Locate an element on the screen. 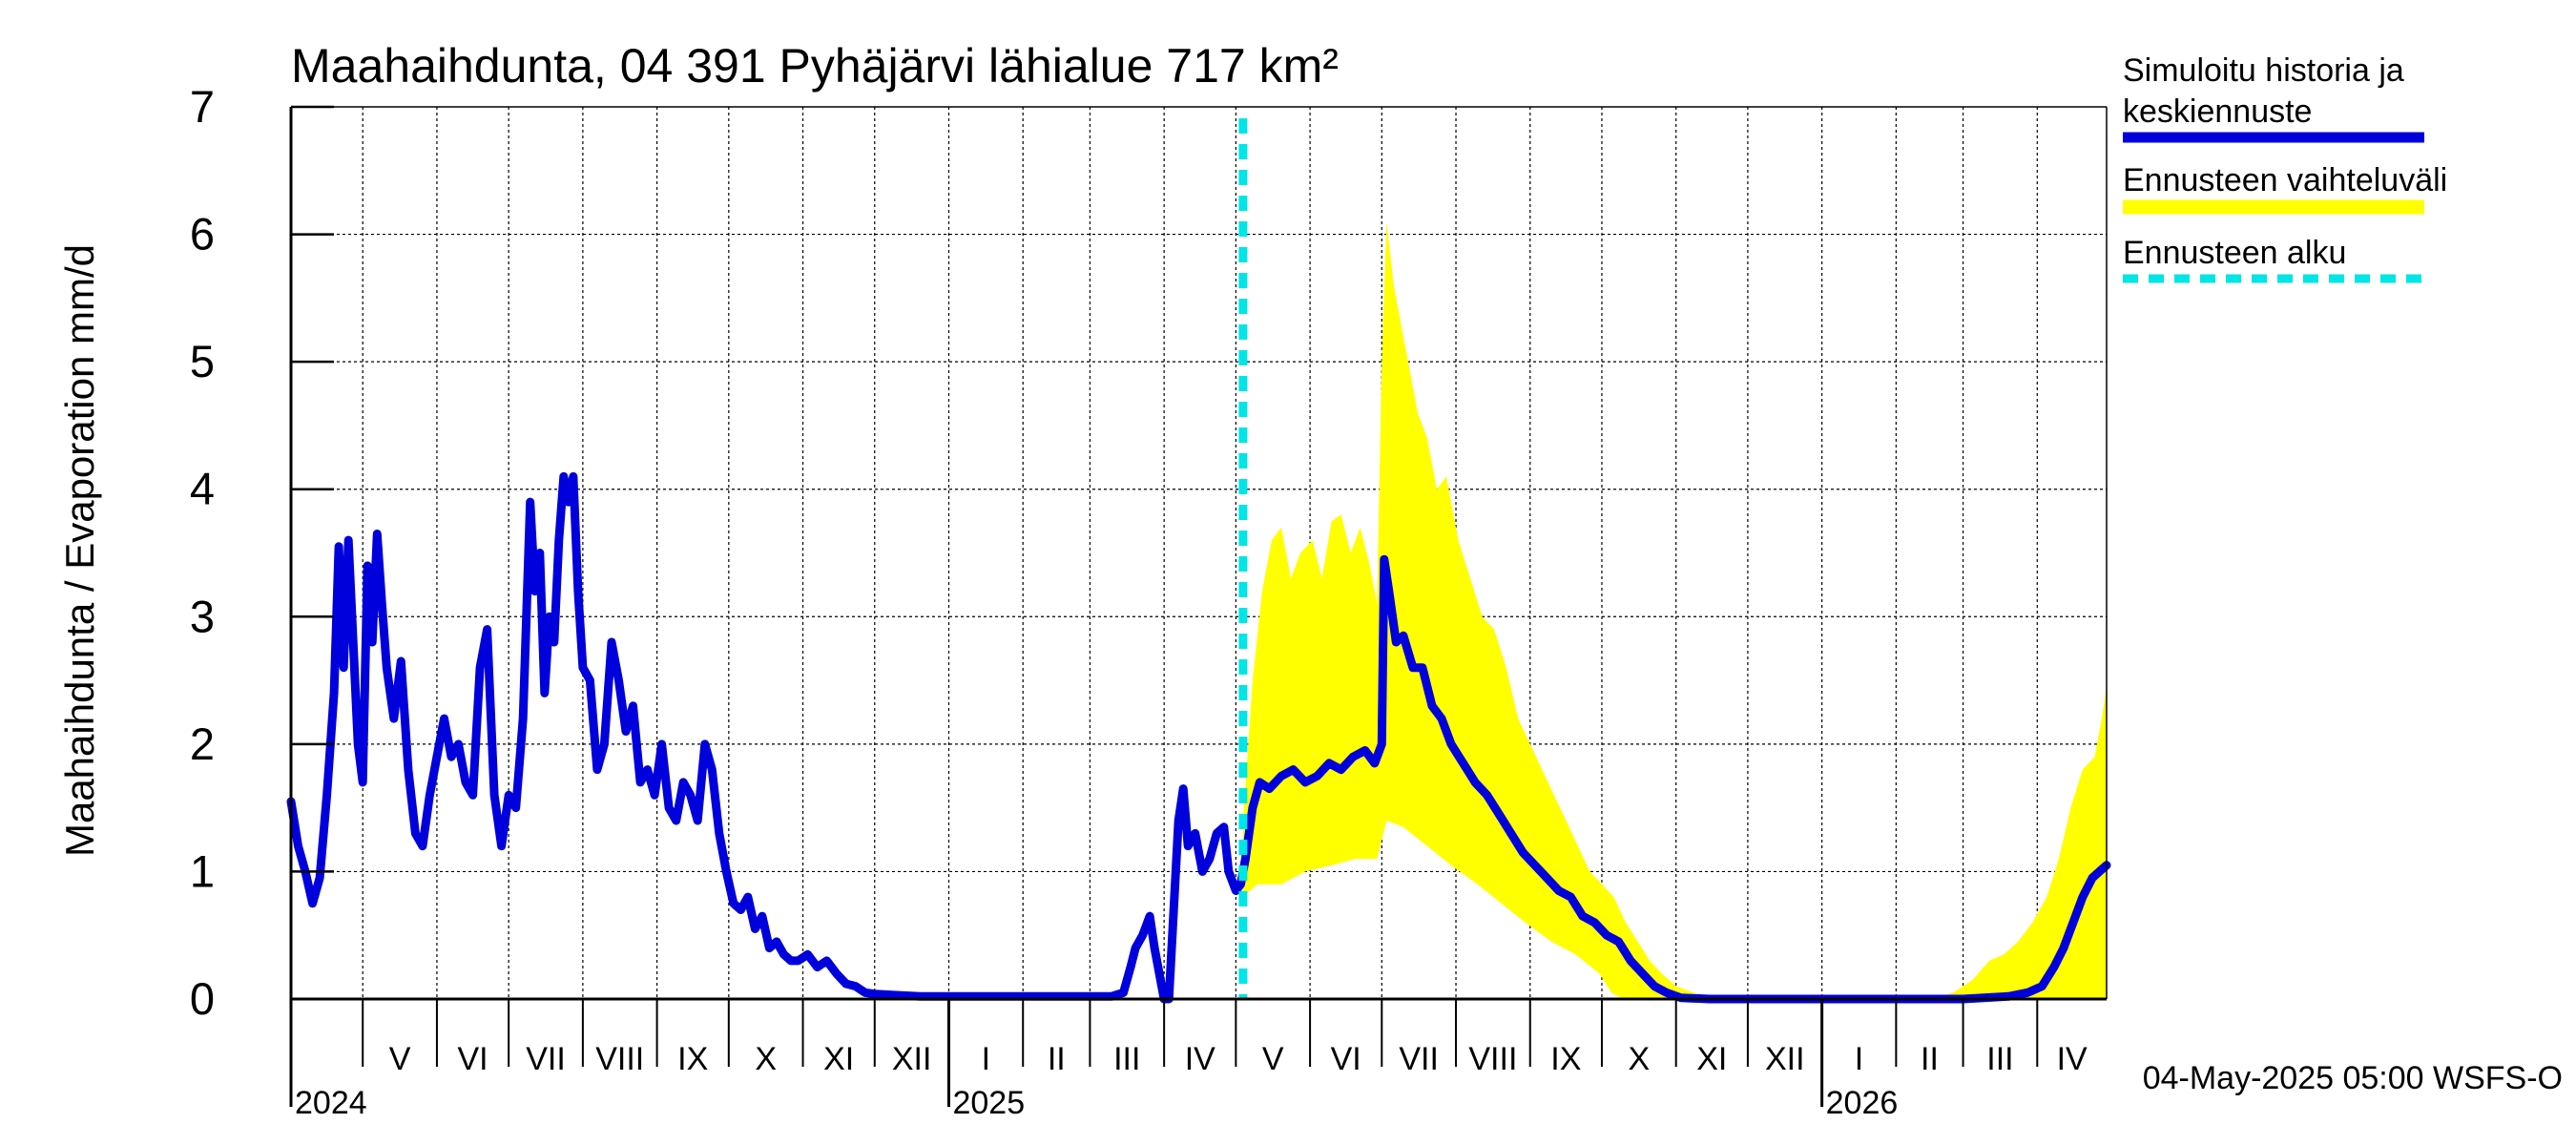 Image resolution: width=2576 pixels, height=1145 pixels. legend-history-label-line1: Simuloitu historia ja is located at coordinates (2263, 70).